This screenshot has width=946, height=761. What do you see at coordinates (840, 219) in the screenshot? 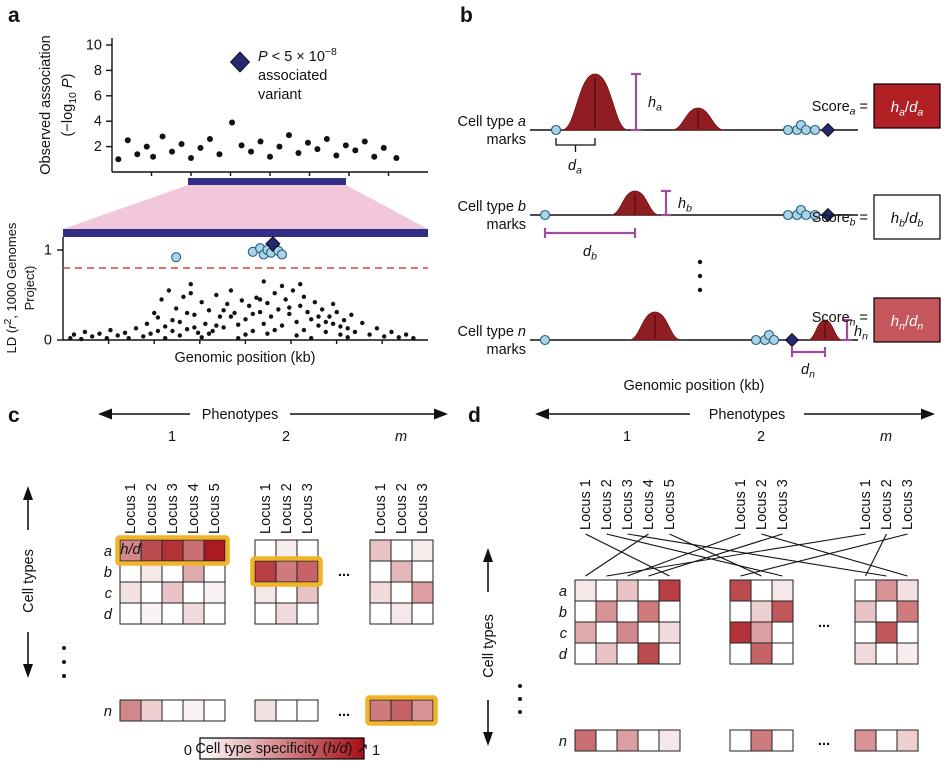
I see `score-b-label: Scoreb =` at bounding box center [840, 219].